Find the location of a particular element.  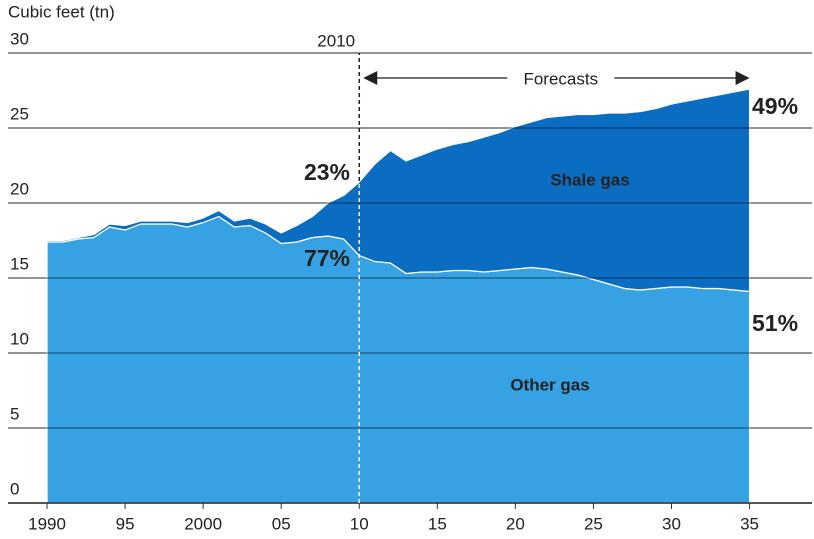

series-label: Shale gas is located at coordinates (589, 179).